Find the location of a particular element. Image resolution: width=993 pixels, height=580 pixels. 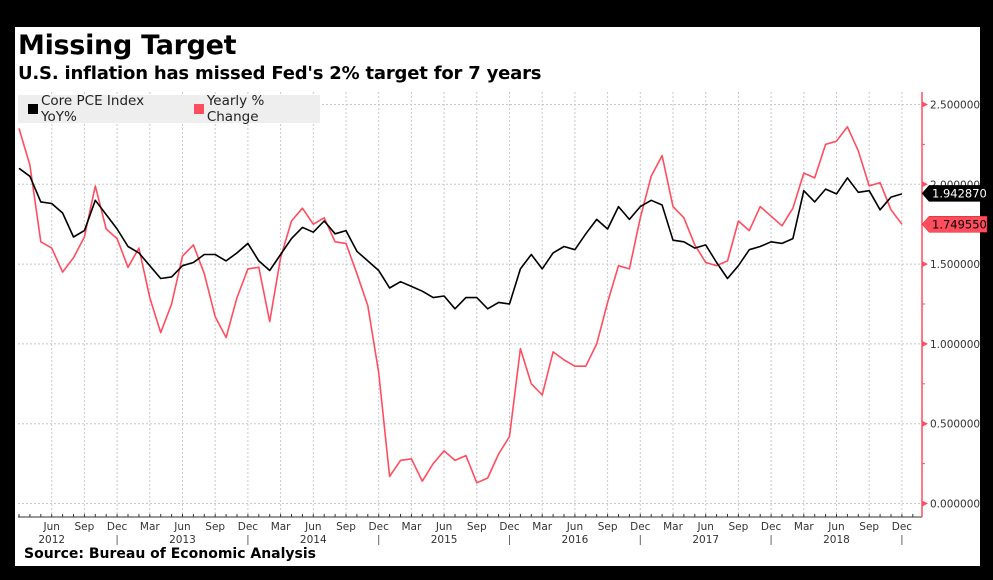

x-year-label: 2012 is located at coordinates (51, 540).